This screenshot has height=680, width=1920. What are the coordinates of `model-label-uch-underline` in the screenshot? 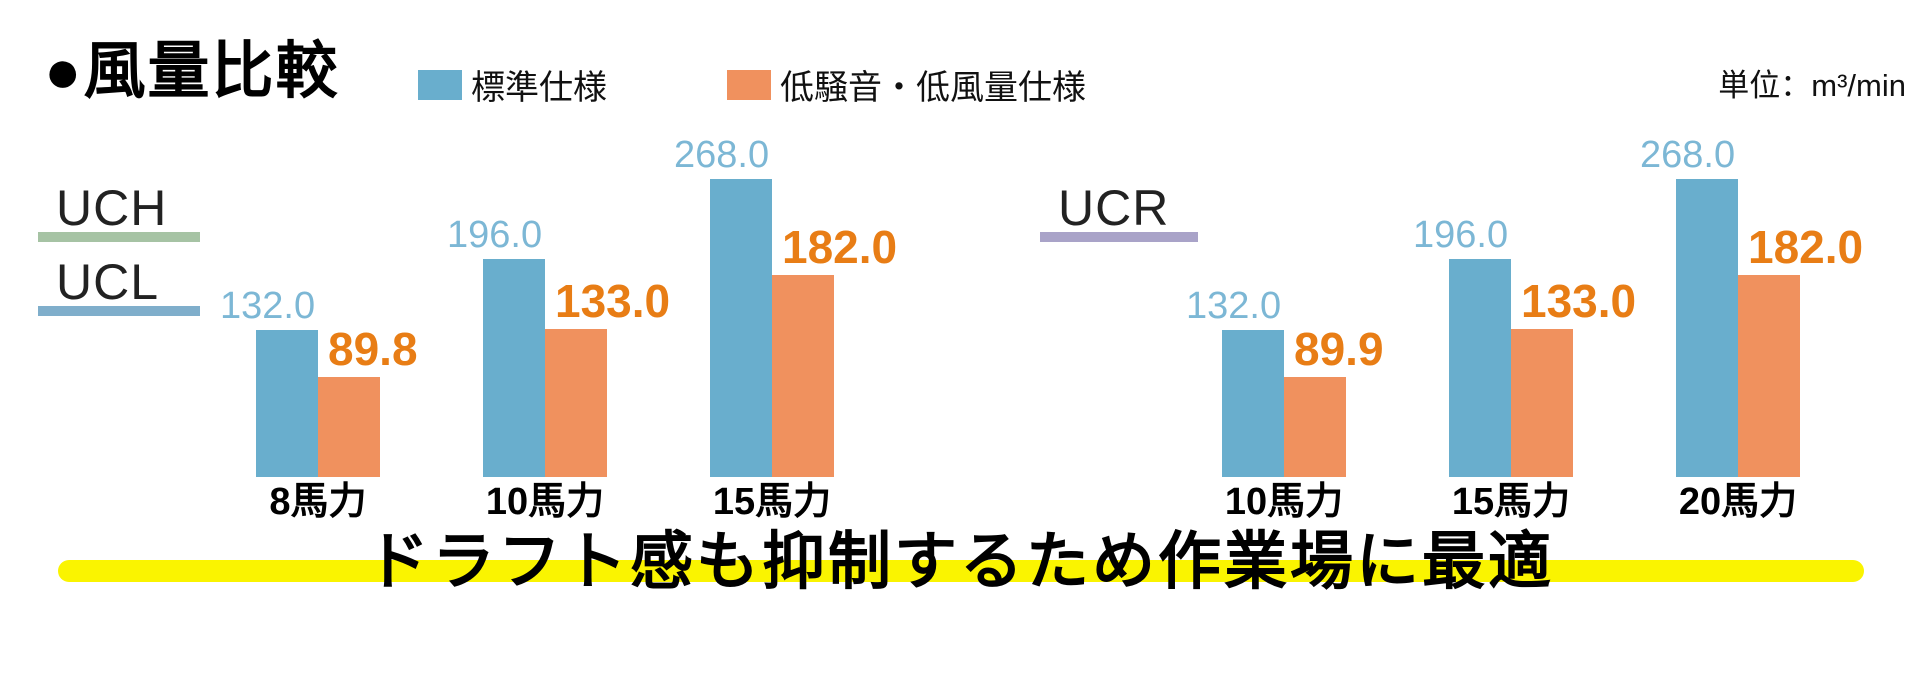 It's located at (119, 237).